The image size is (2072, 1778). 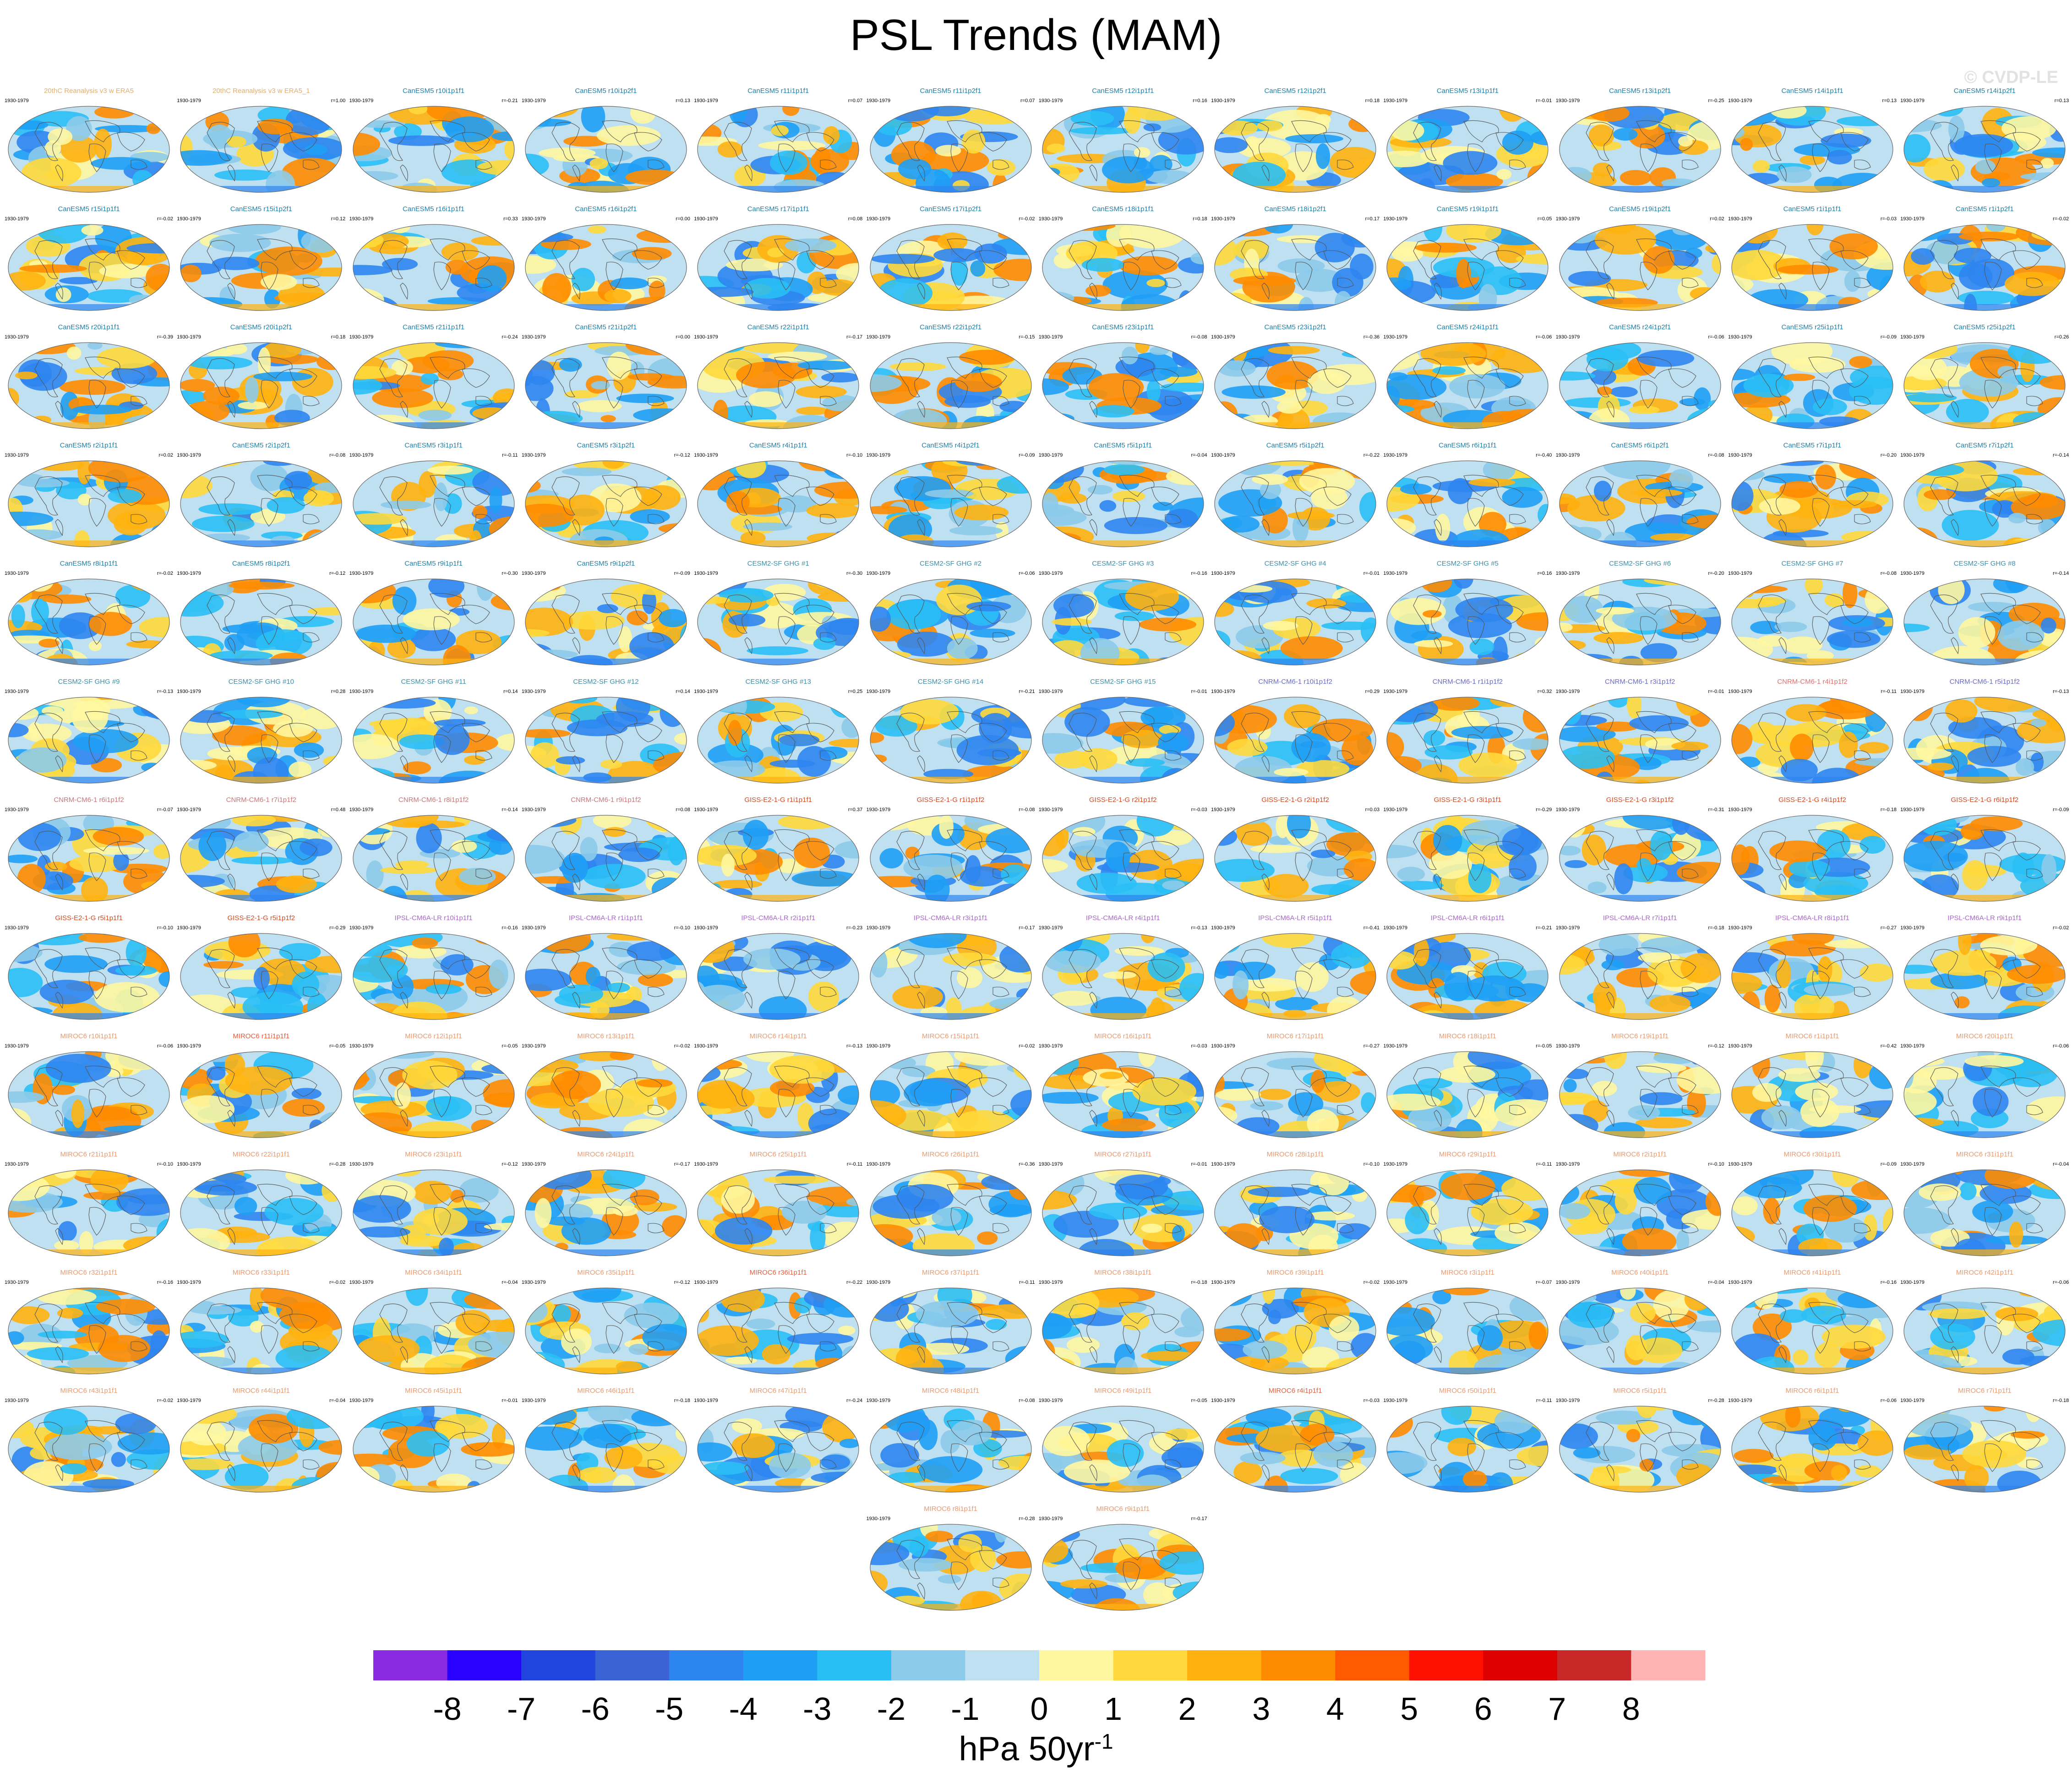 I want to click on panel-title: CNRM-CM6-1 r6i1p1f2, so click(x=89, y=800).